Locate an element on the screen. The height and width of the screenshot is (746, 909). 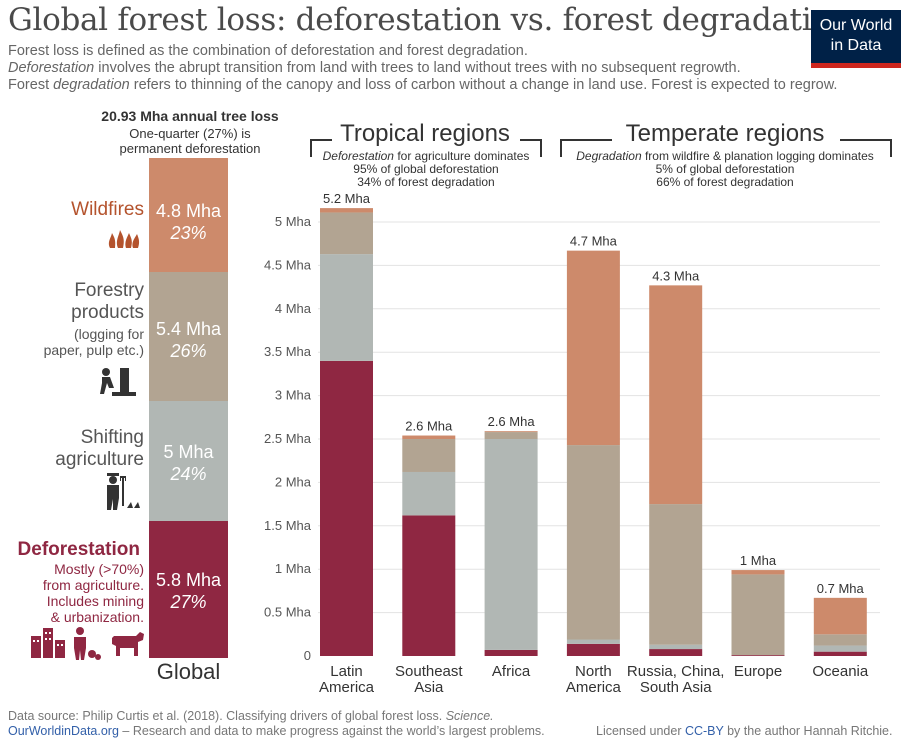
global-label: Global is located at coordinates (188, 671).